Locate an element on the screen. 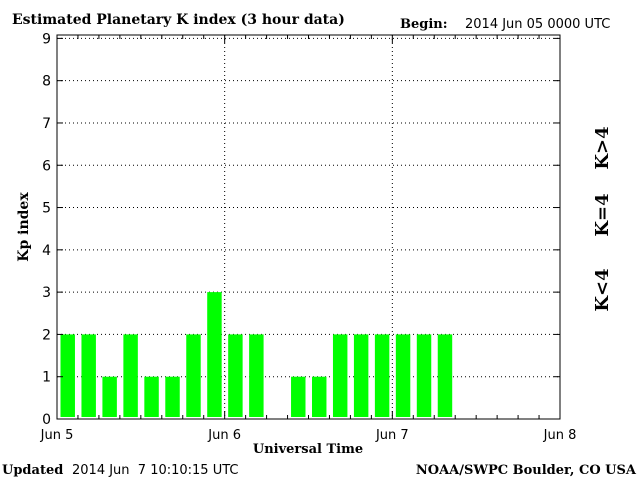  x-tick-label: Jun 6 is located at coordinates (224, 435).